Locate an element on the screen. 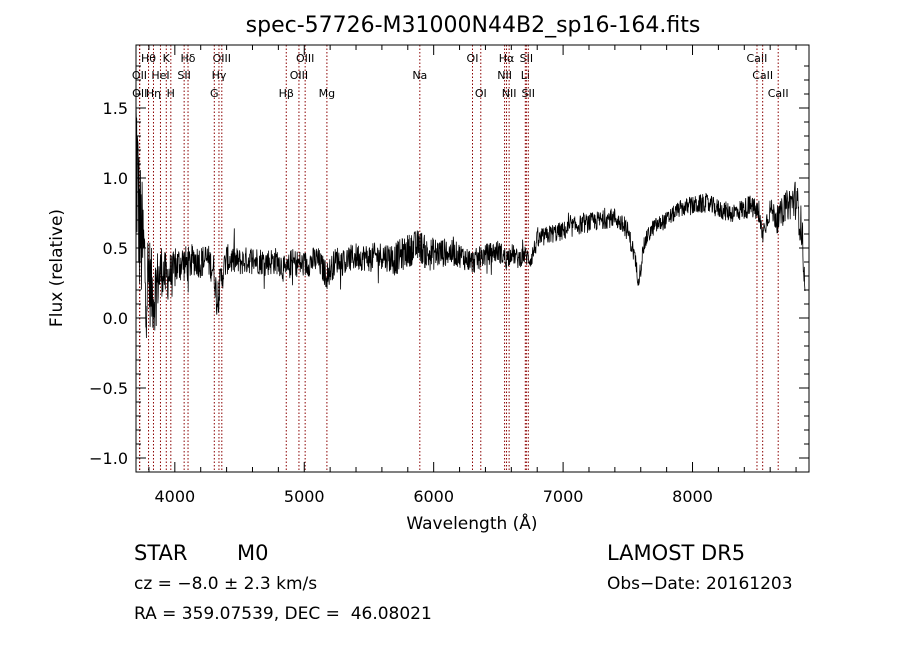 This screenshot has height=649, width=900. obs-date: Obs−Date: 20161203 is located at coordinates (700, 584).